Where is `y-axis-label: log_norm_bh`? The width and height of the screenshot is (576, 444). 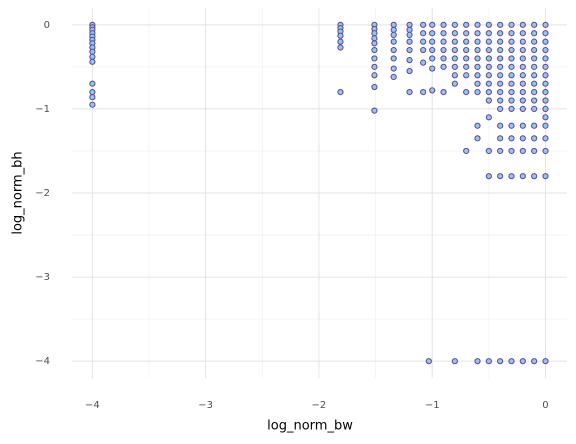 y-axis-label: log_norm_bh is located at coordinates (18, 192).